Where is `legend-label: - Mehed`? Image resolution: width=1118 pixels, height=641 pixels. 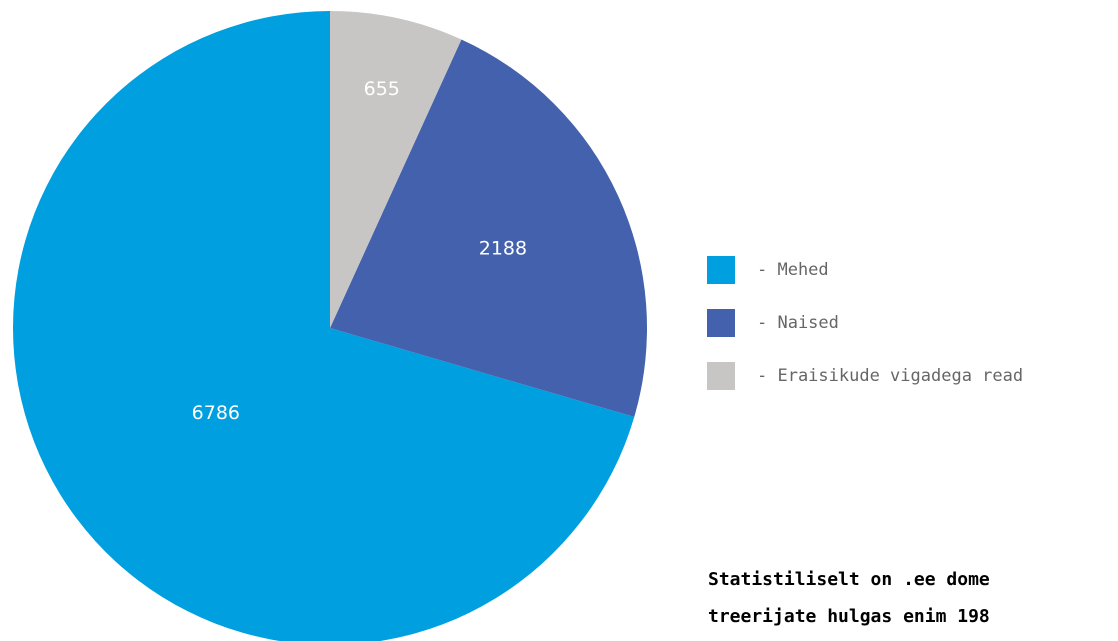 legend-label: - Mehed is located at coordinates (793, 270).